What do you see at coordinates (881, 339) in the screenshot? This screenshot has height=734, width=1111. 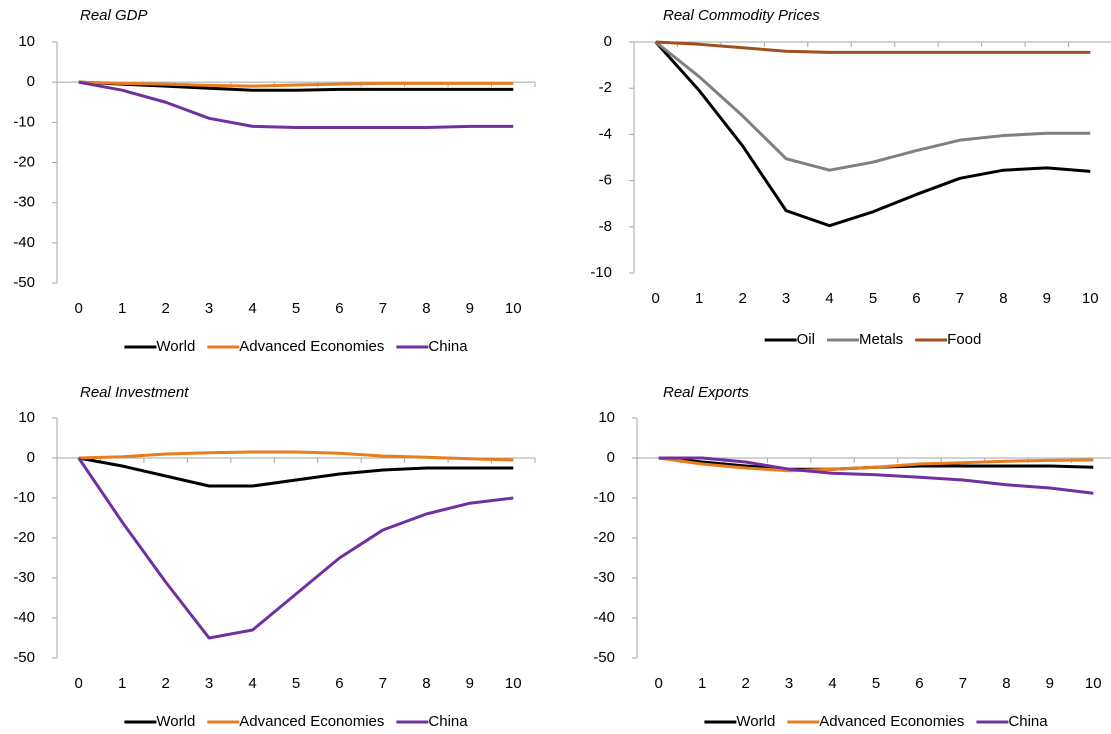 I see `legend-label: Metals` at bounding box center [881, 339].